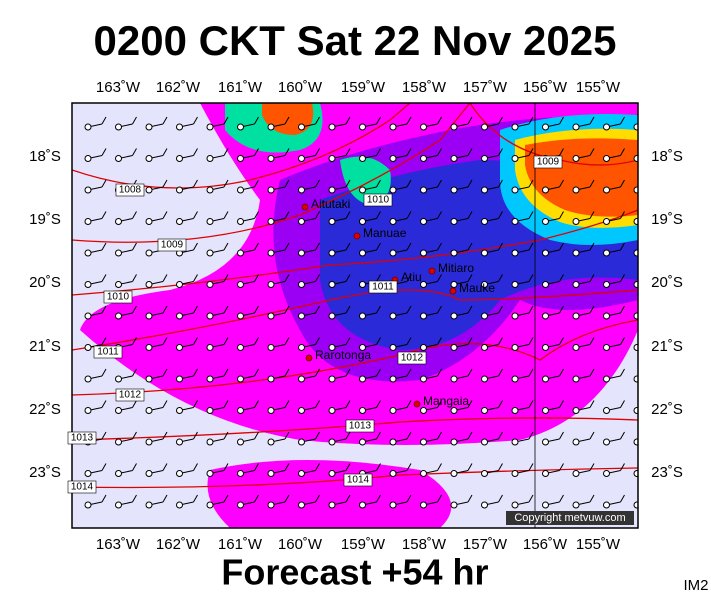 The width and height of the screenshot is (711, 605). What do you see at coordinates (598, 544) in the screenshot?
I see `longitude-label: 155˚W` at bounding box center [598, 544].